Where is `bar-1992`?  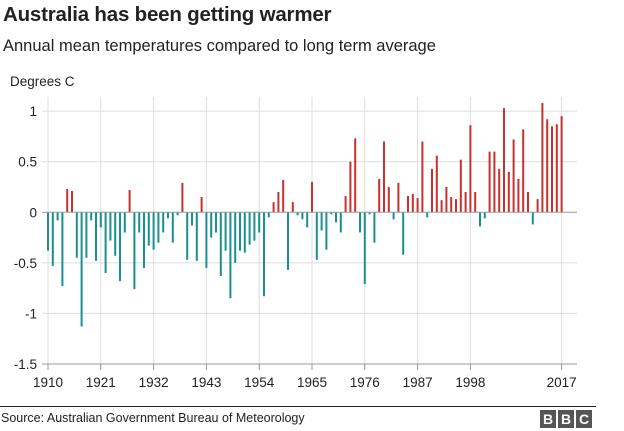
bar-1992 is located at coordinates (441, 206).